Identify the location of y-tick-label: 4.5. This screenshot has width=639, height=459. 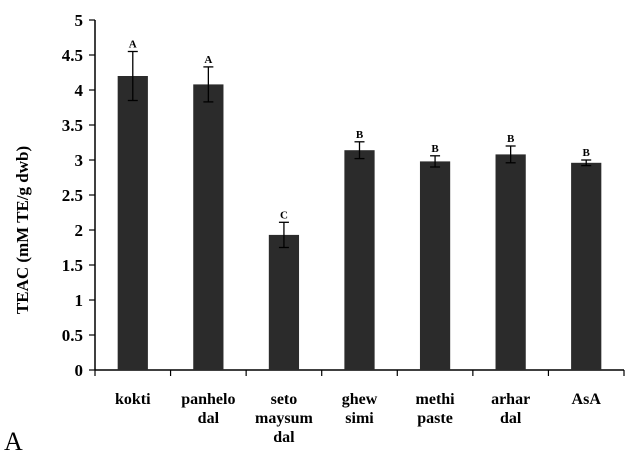
(72, 55).